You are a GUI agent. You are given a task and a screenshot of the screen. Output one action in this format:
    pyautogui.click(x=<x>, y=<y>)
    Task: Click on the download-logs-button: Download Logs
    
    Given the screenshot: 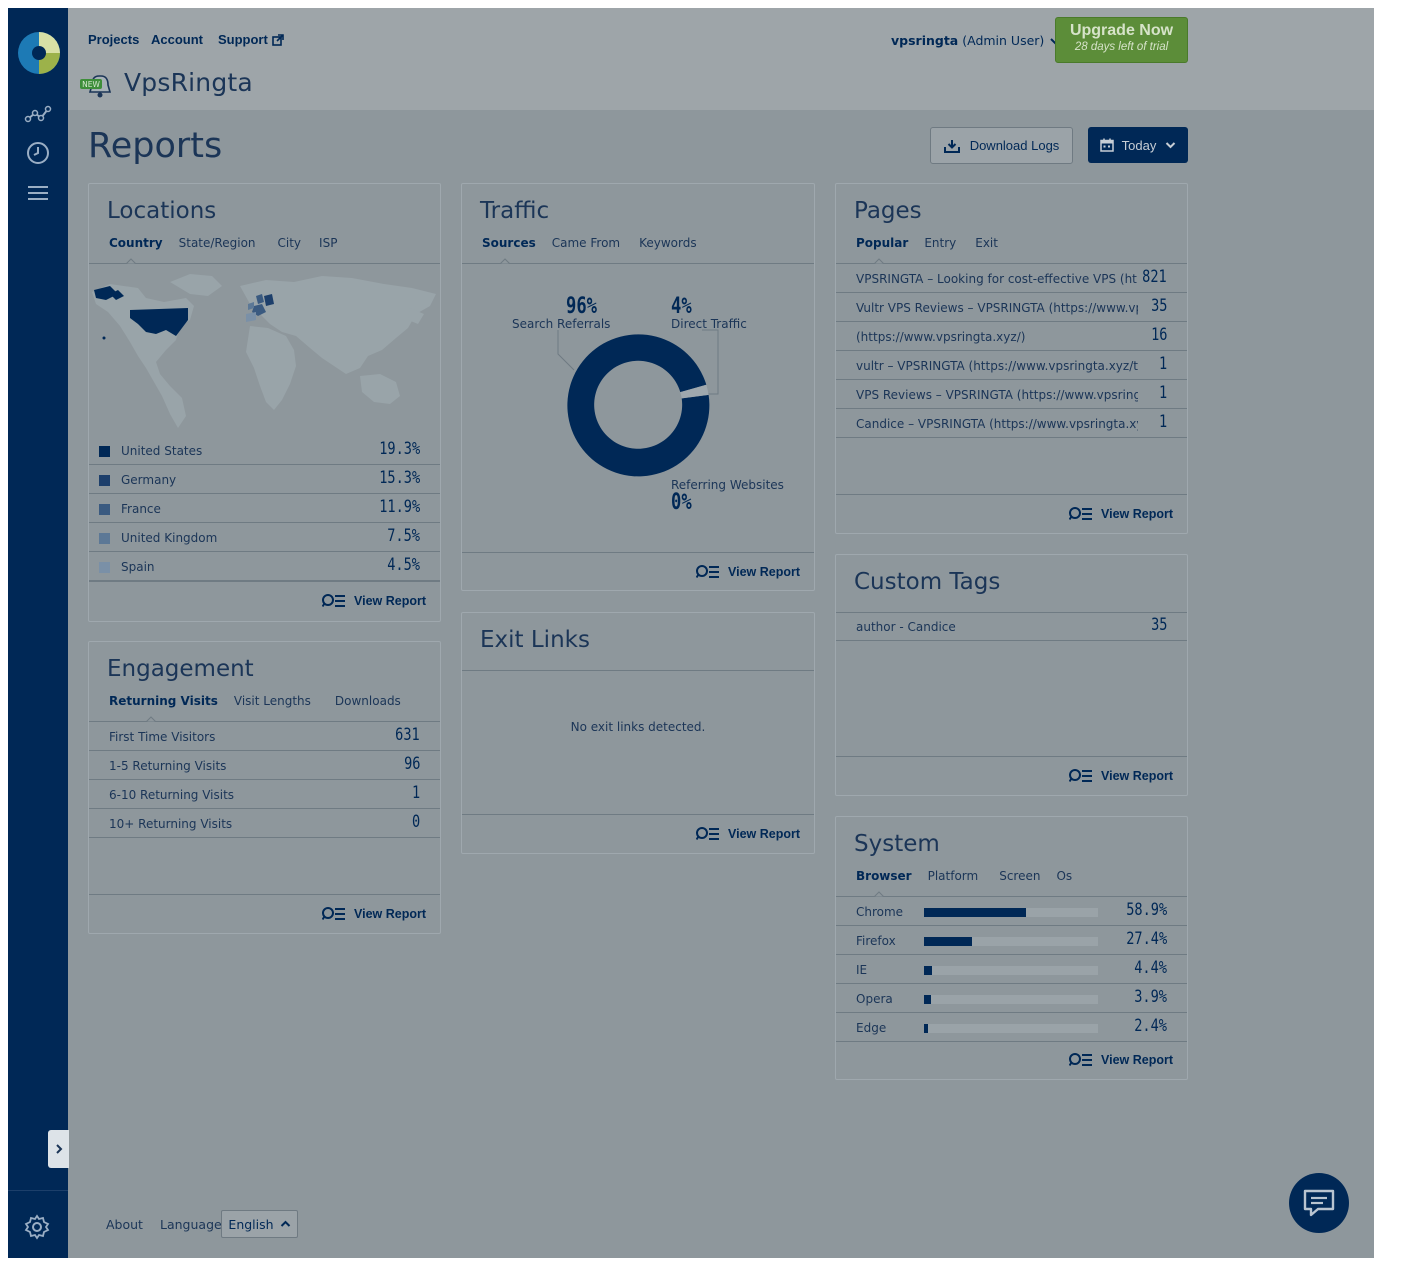 What is the action you would take?
    pyautogui.click(x=1001, y=145)
    